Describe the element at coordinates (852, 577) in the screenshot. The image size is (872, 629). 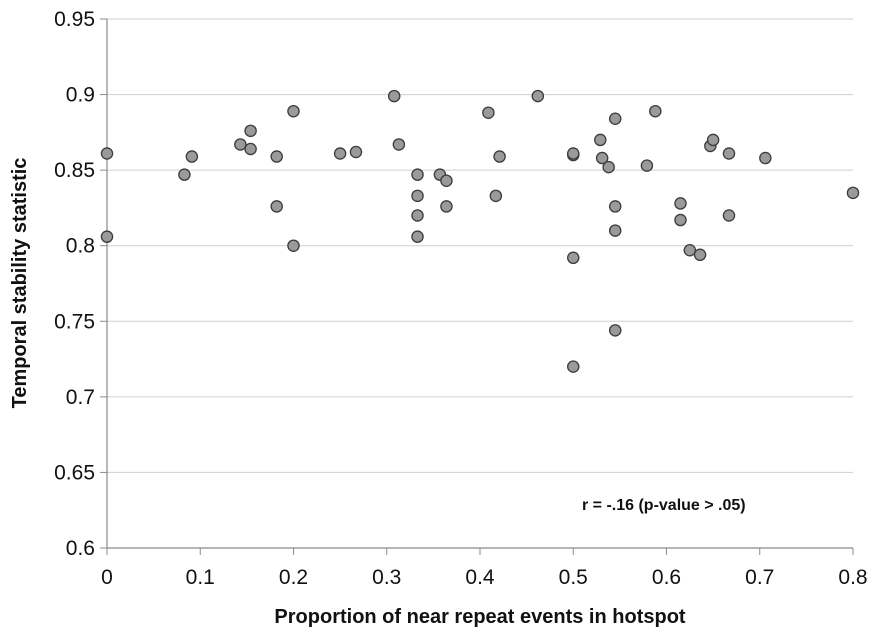
I see `x-tick-label: 0.8` at that location.